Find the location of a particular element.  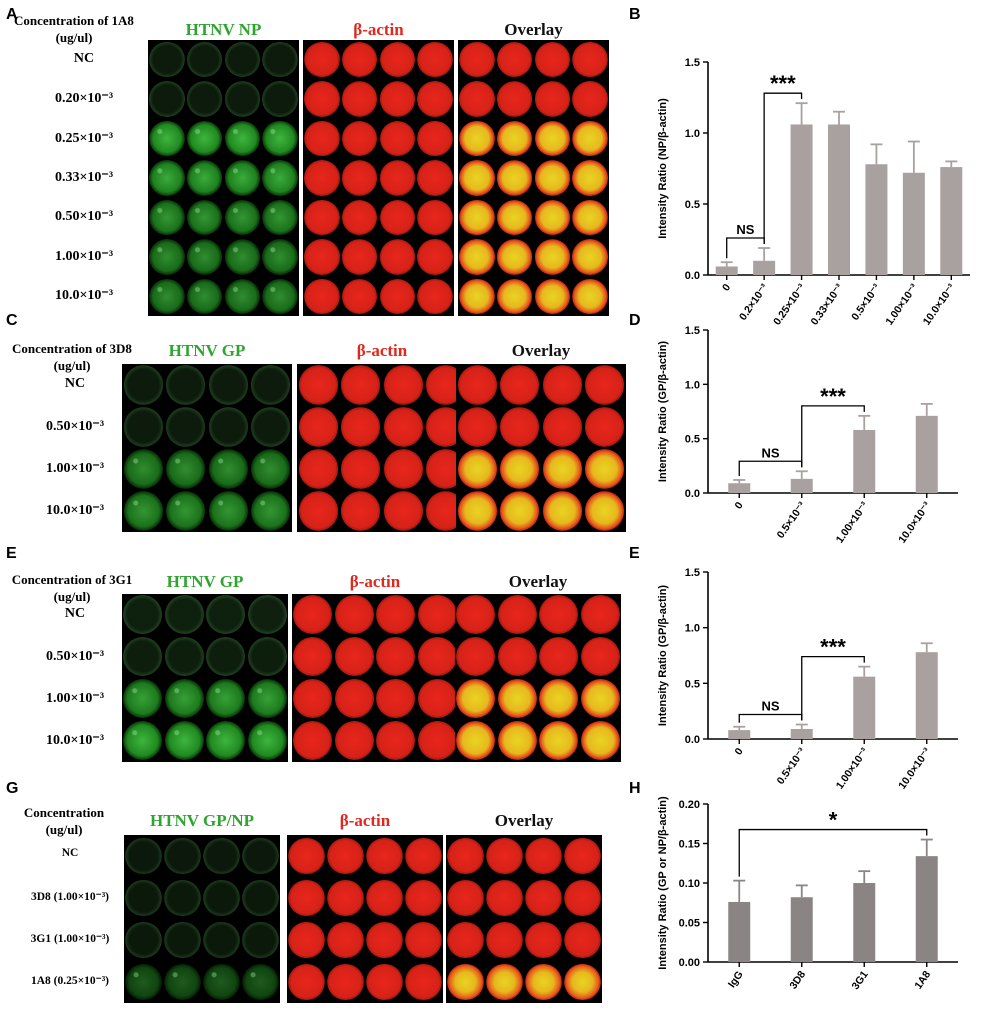

y-tick-label: 0.15 is located at coordinates (689, 845).